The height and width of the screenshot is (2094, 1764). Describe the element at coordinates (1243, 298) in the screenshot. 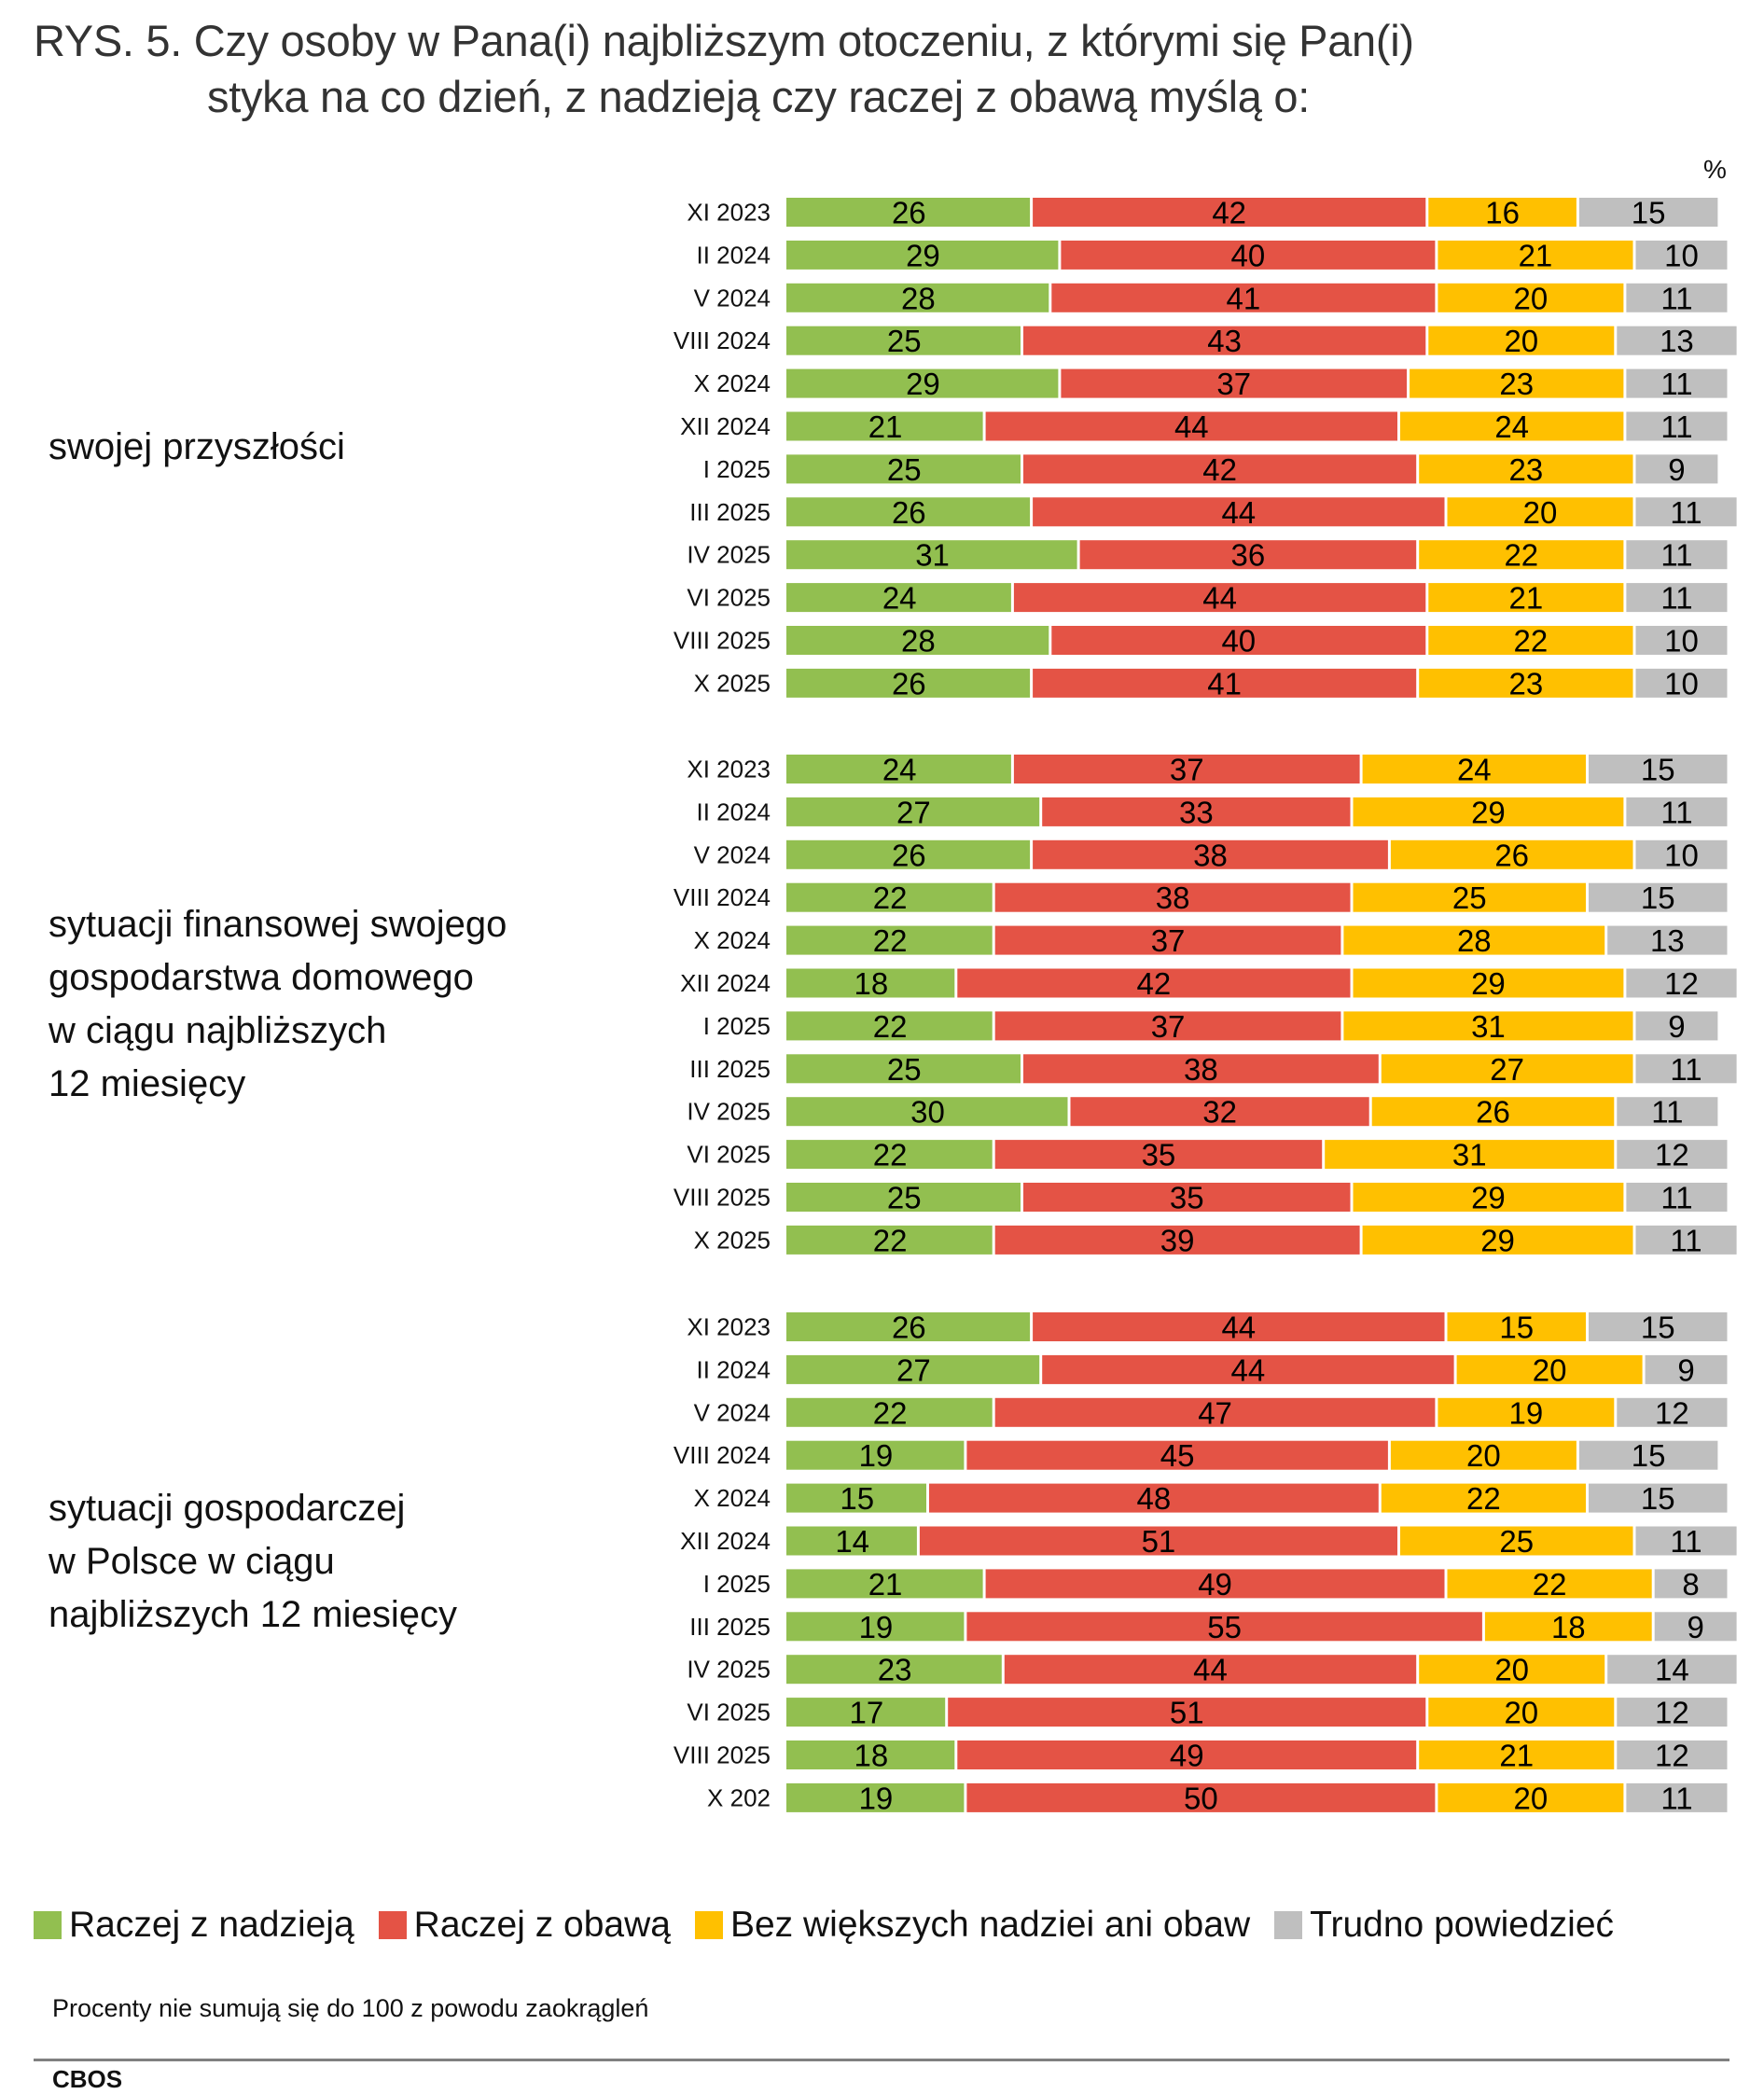

I see `data-label-fear: 41` at that location.